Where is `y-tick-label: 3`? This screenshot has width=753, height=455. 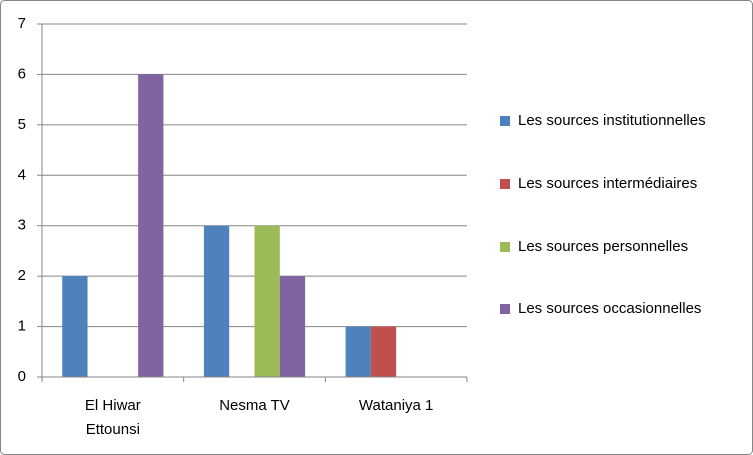 y-tick-label: 3 is located at coordinates (22, 225).